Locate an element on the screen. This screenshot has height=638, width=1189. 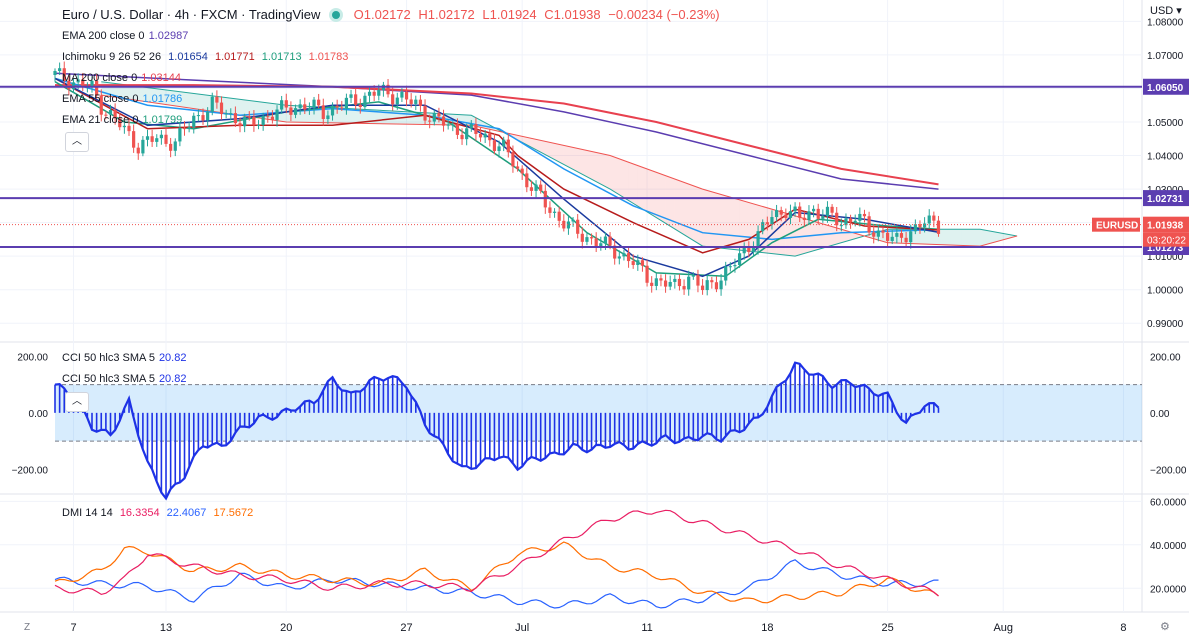
cci-tick-label-left: 200.00 is located at coordinates (32, 357).